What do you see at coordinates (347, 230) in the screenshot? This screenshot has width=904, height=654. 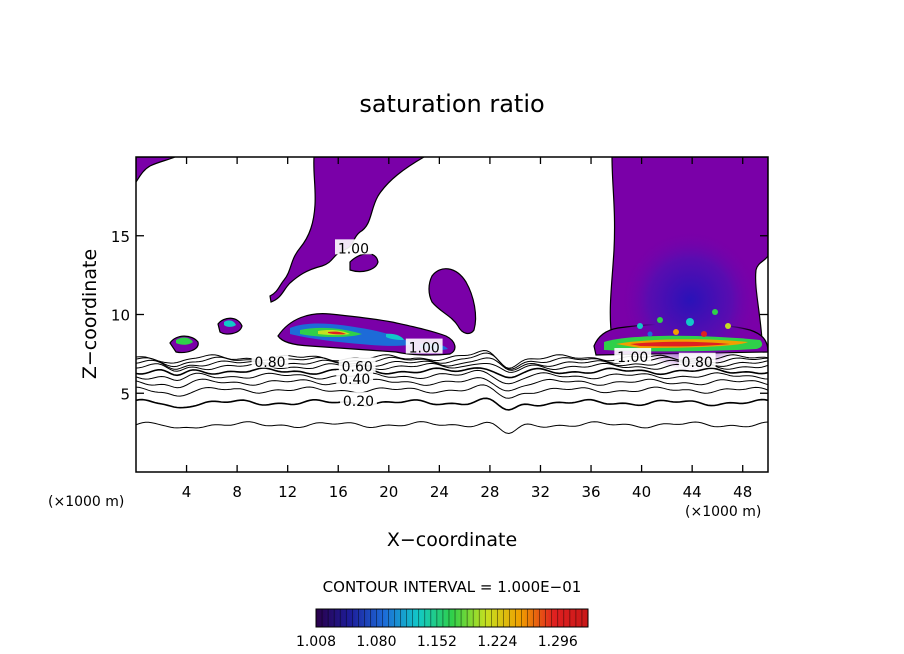 I see `purple-plume-center` at bounding box center [347, 230].